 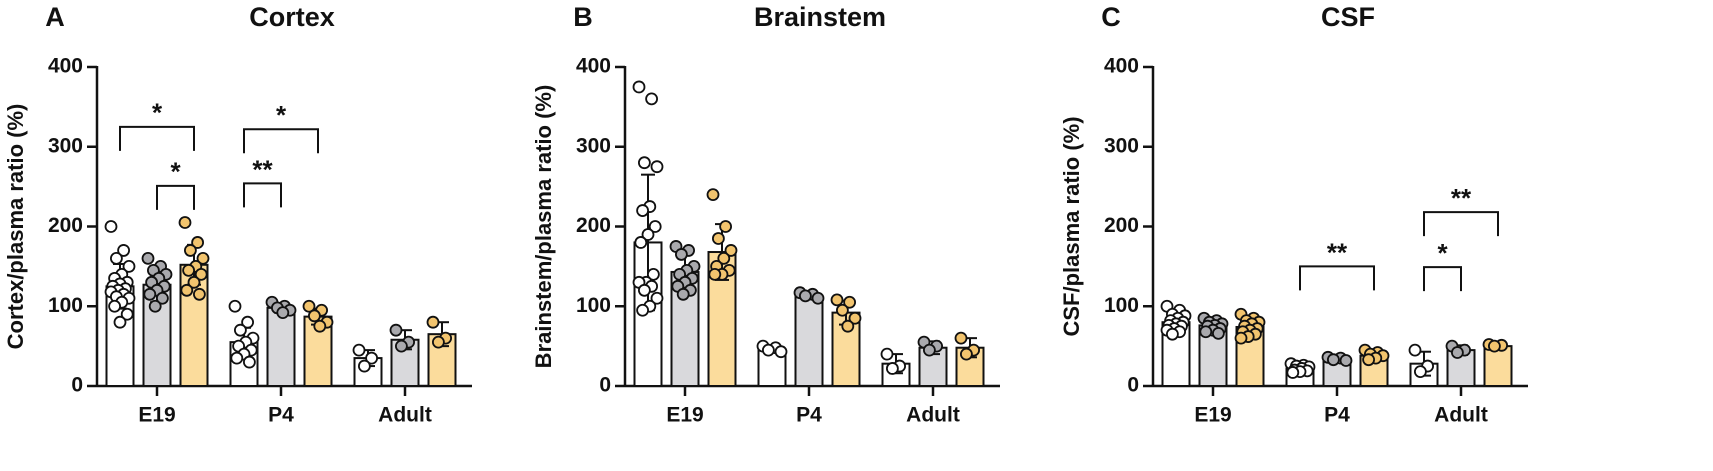 What do you see at coordinates (543, 227) in the screenshot?
I see `y-axis-label: Brainstem/plasma ratio (%)` at bounding box center [543, 227].